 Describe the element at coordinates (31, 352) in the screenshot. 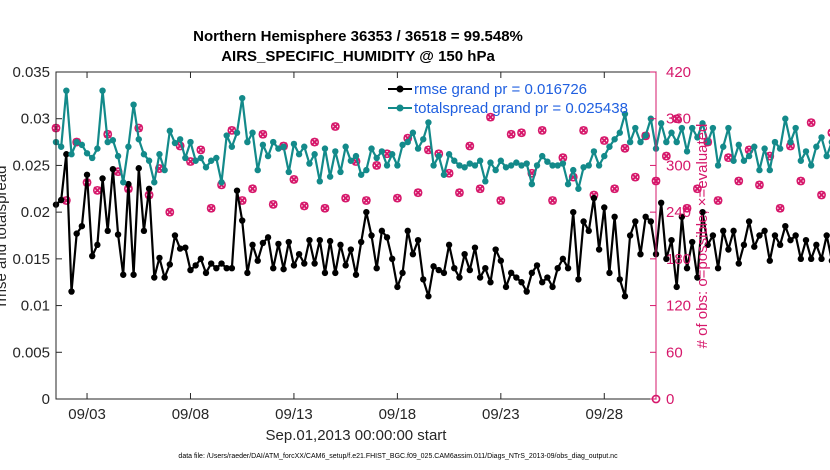

I see `y-left-tick-label: 0.005` at that location.